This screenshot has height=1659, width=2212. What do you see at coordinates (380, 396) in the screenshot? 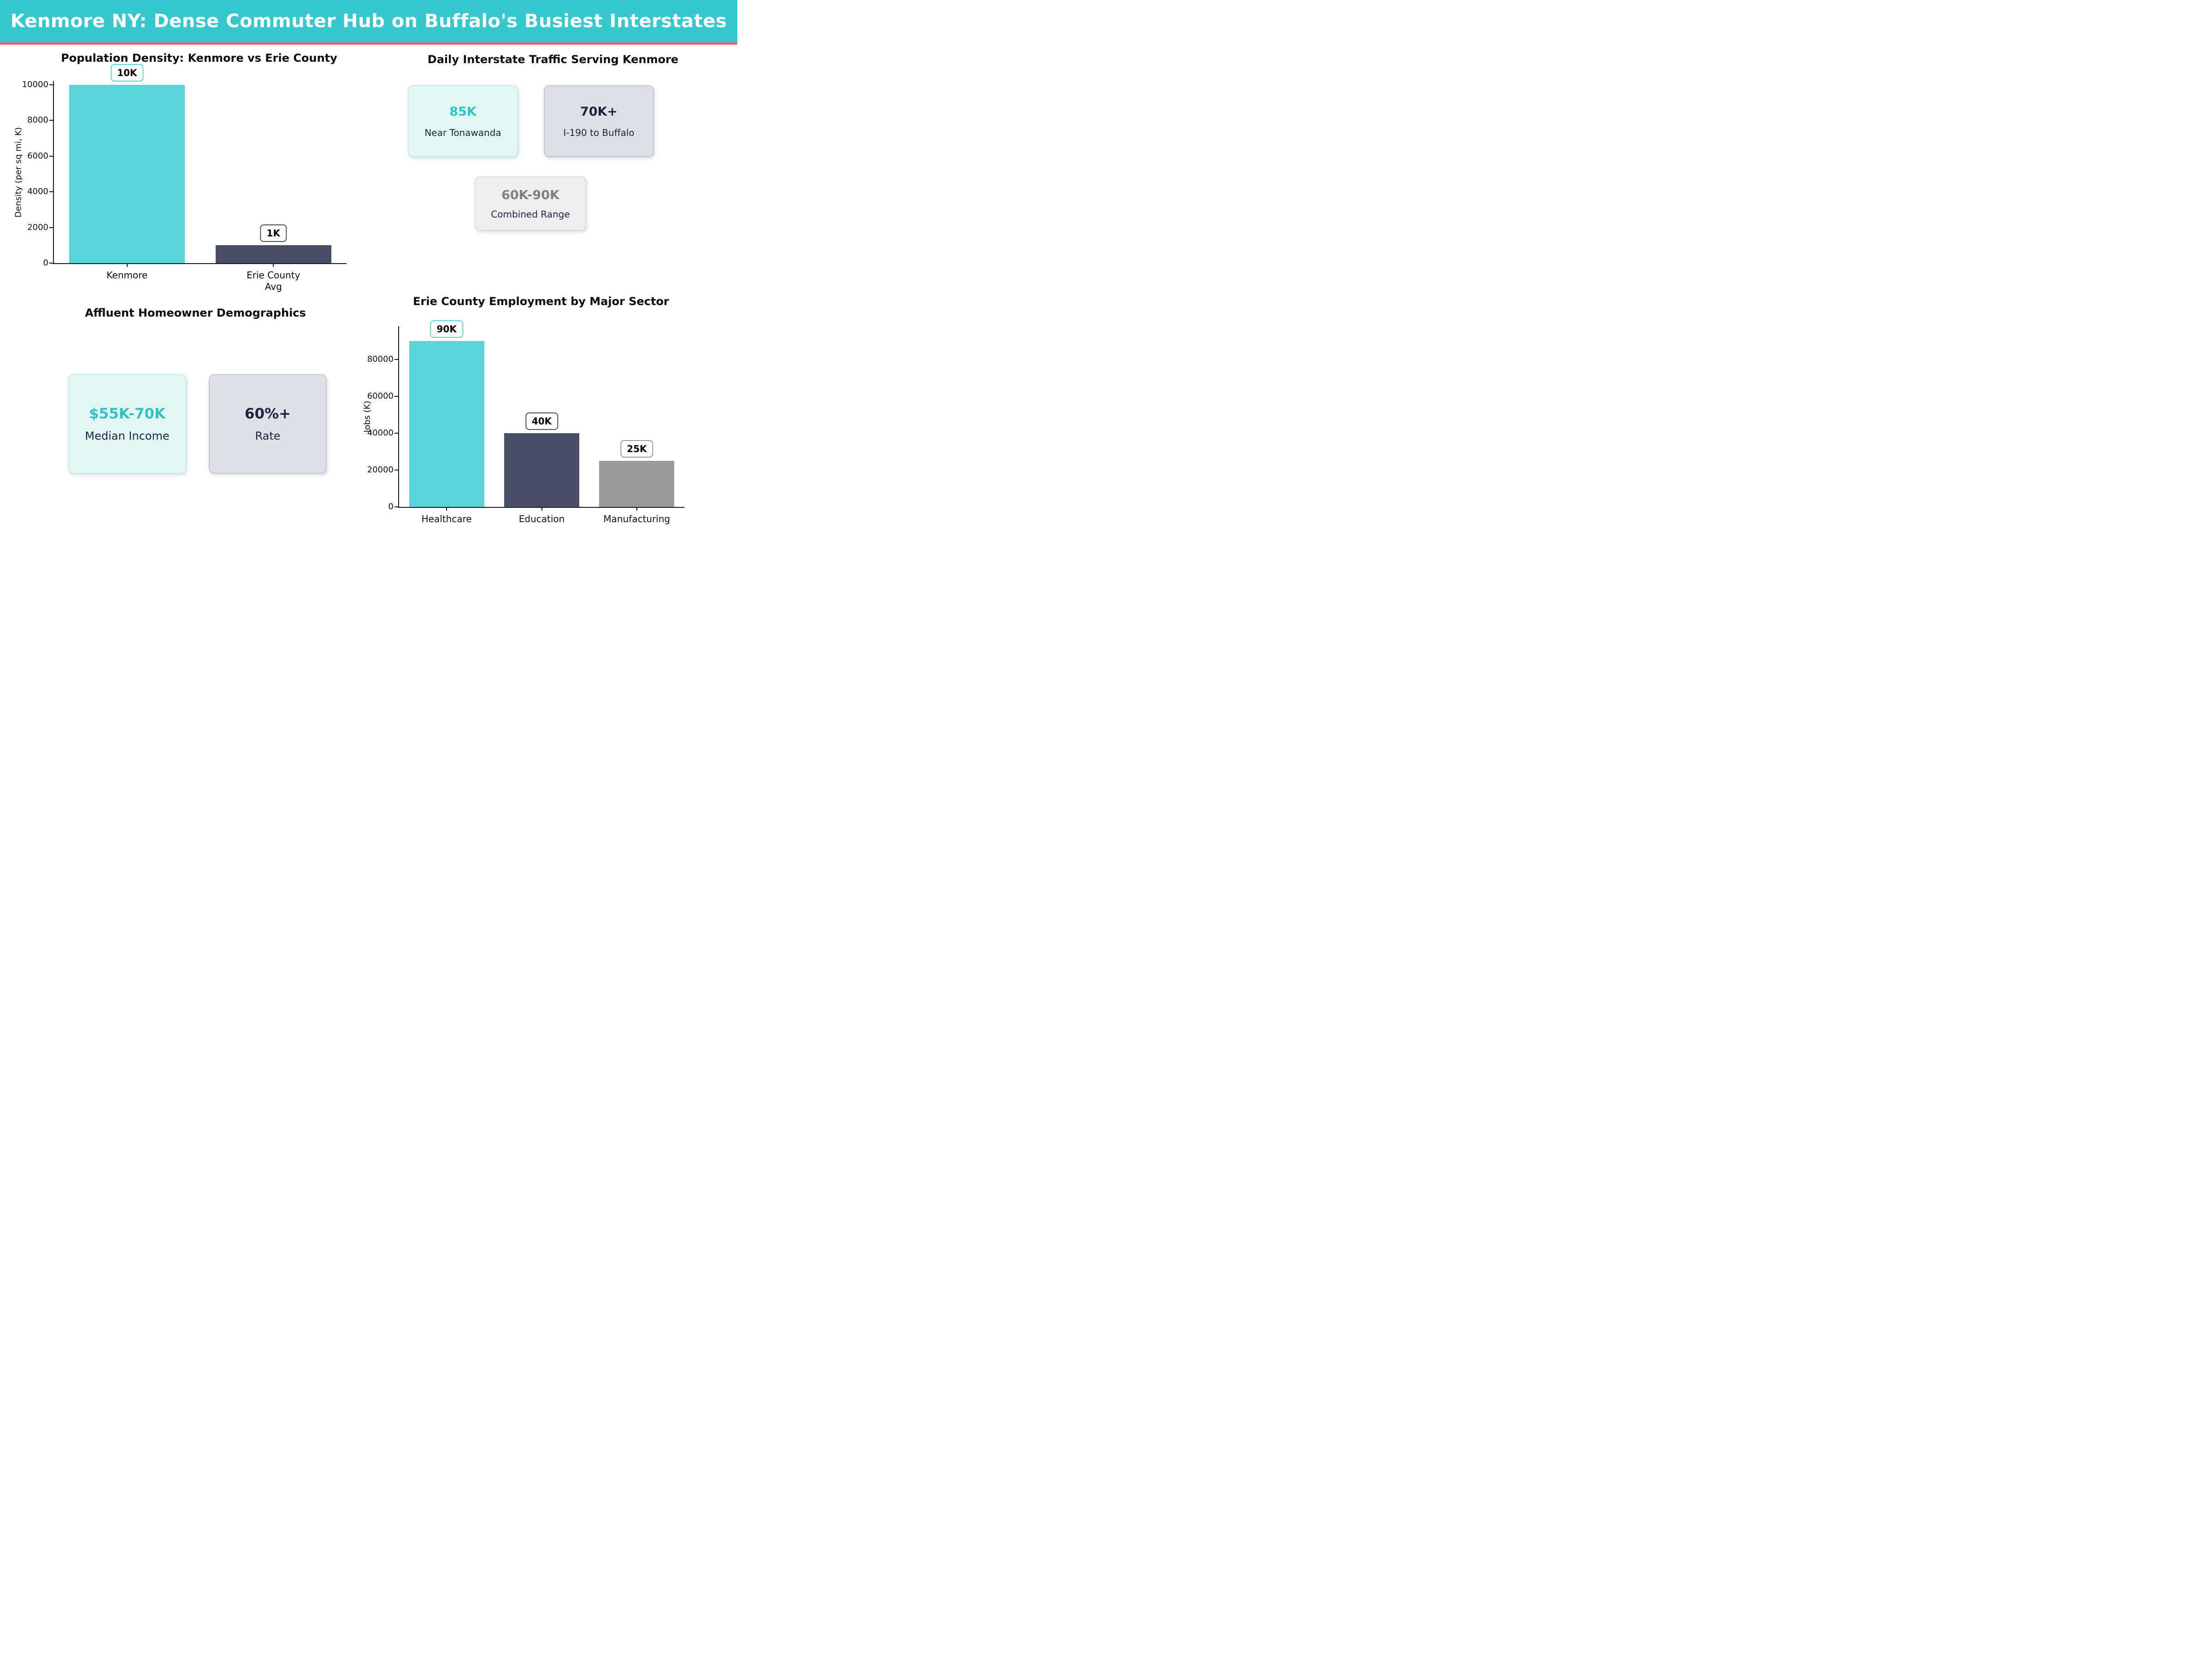
I see `y-axis-tick-label: 60000` at bounding box center [380, 396].